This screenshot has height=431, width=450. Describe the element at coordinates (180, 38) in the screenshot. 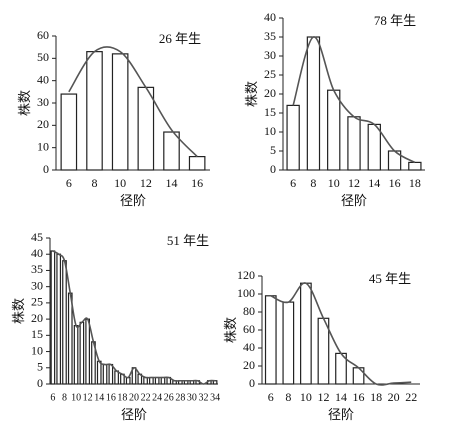

I see `chart-title: 26 年生` at that location.